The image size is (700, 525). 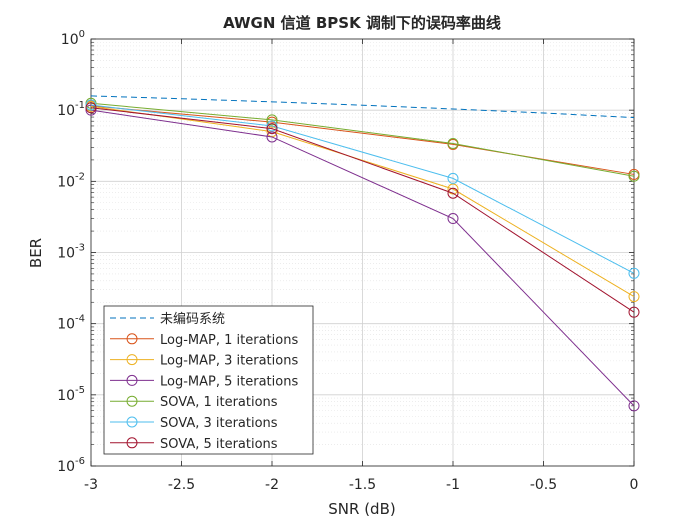 I want to click on y-axis-label: BER, so click(x=36, y=253).